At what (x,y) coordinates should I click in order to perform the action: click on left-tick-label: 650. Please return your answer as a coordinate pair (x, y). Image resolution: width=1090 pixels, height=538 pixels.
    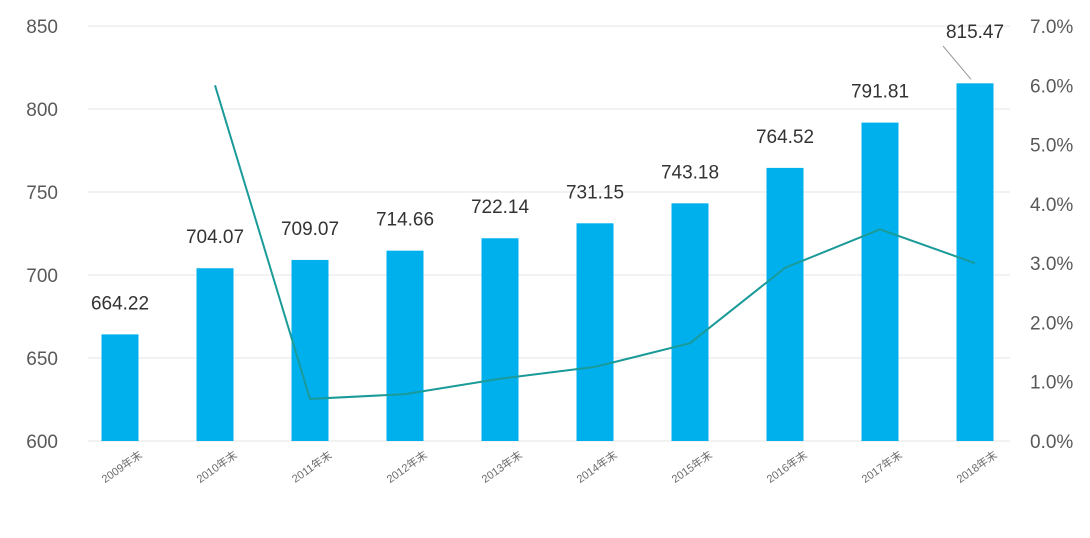
    Looking at the image, I should click on (42, 359).